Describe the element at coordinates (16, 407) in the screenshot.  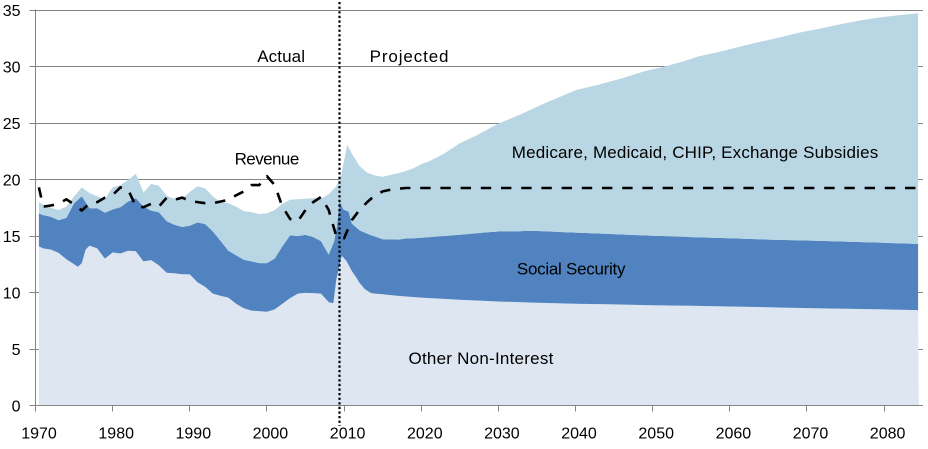
I see `svg-text: 0` at that location.